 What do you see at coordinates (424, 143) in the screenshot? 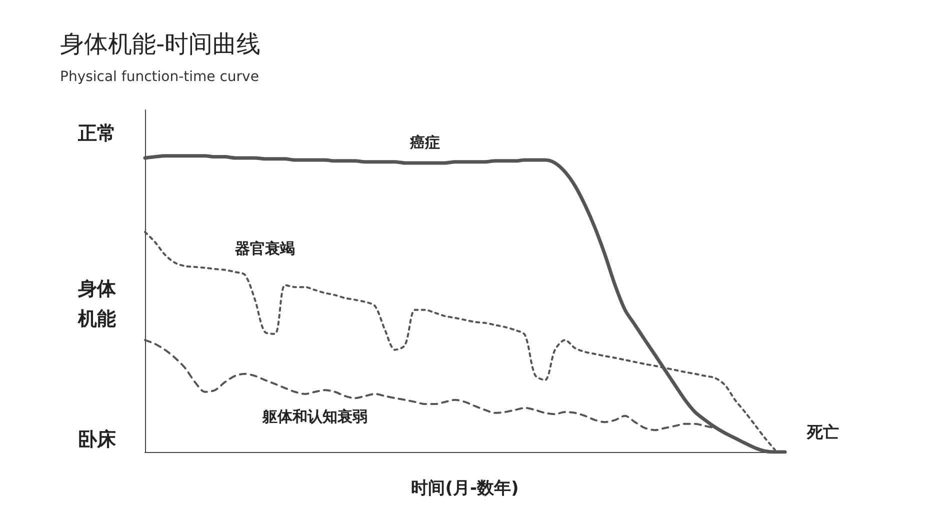
I see `series-label: 癌症` at bounding box center [424, 143].